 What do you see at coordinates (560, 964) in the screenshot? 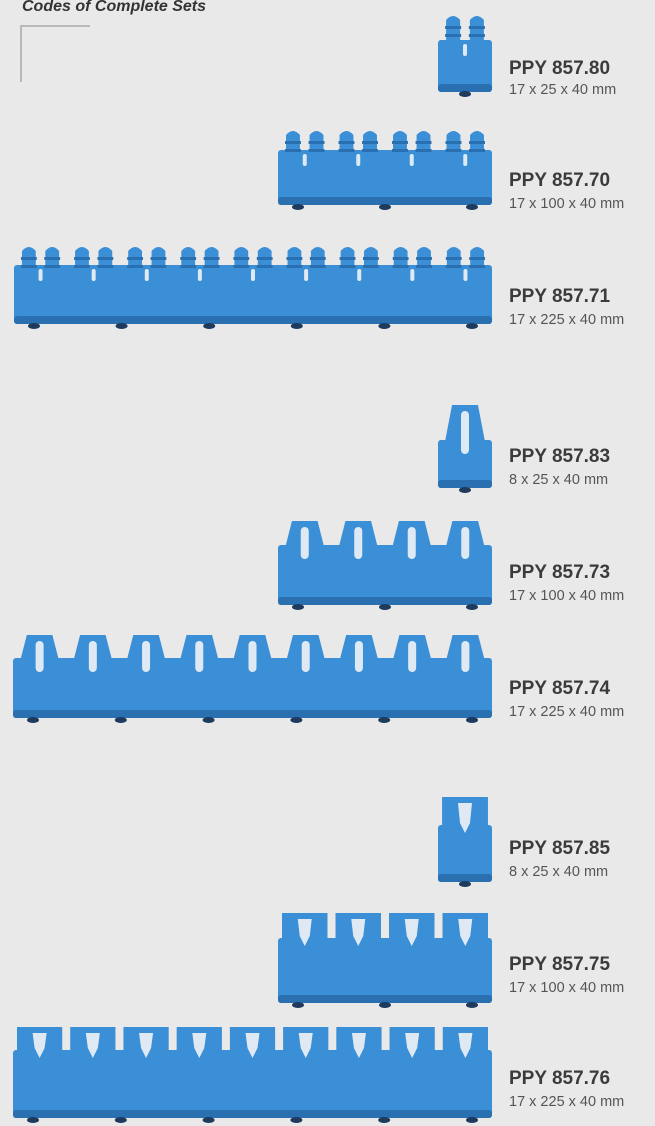
I see `product-code: PPY 857.75` at bounding box center [560, 964].